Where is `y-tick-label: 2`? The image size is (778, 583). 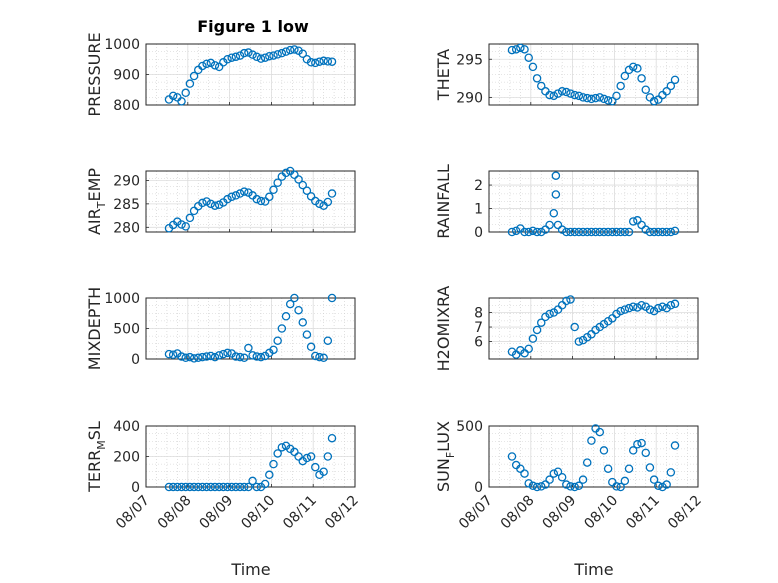
y-tick-label: 2 is located at coordinates (478, 186).